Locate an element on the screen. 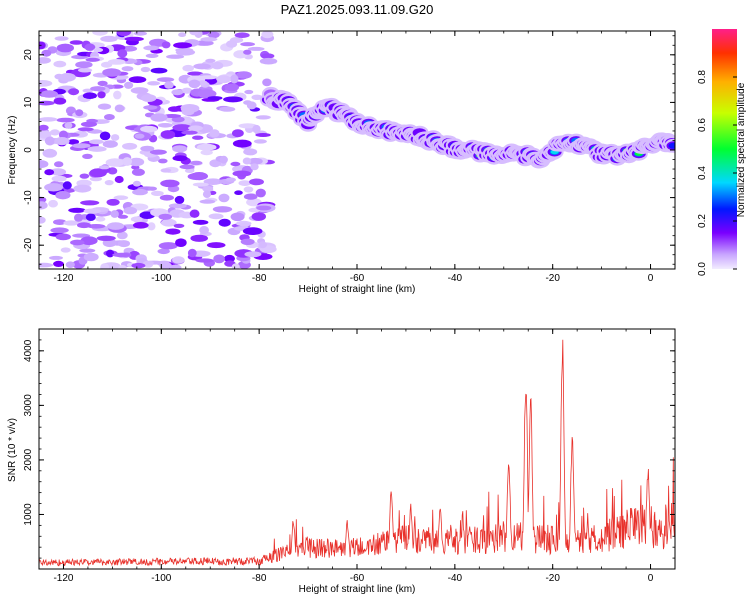 This screenshot has width=750, height=605. x-tick-label: -60 is located at coordinates (357, 578).